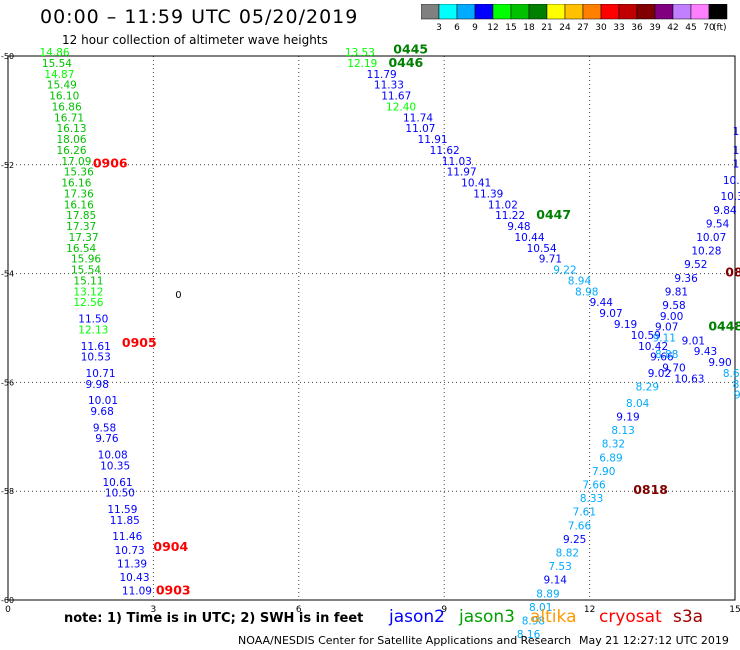 This screenshot has width=740, height=650. What do you see at coordinates (97, 385) in the screenshot?
I see `wave-height-value: 9.98` at bounding box center [97, 385].